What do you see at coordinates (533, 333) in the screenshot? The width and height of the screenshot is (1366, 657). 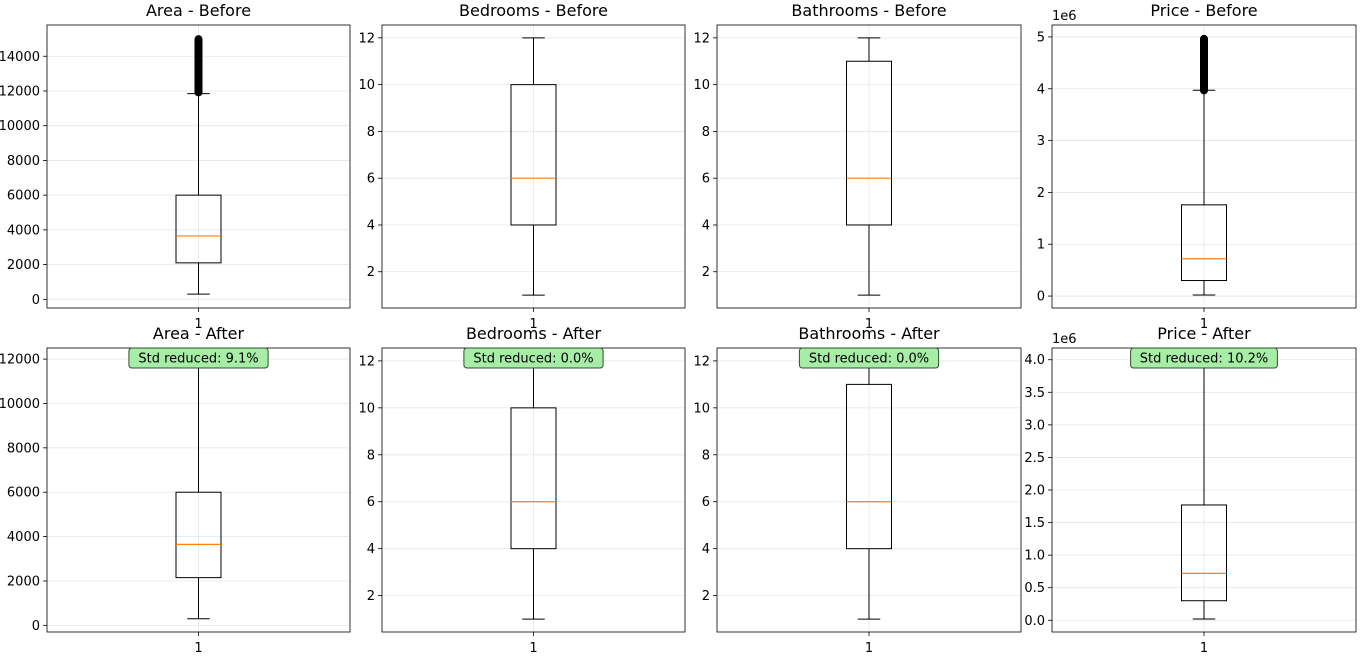 I see `subplot-title: Bedrooms - After` at bounding box center [533, 333].